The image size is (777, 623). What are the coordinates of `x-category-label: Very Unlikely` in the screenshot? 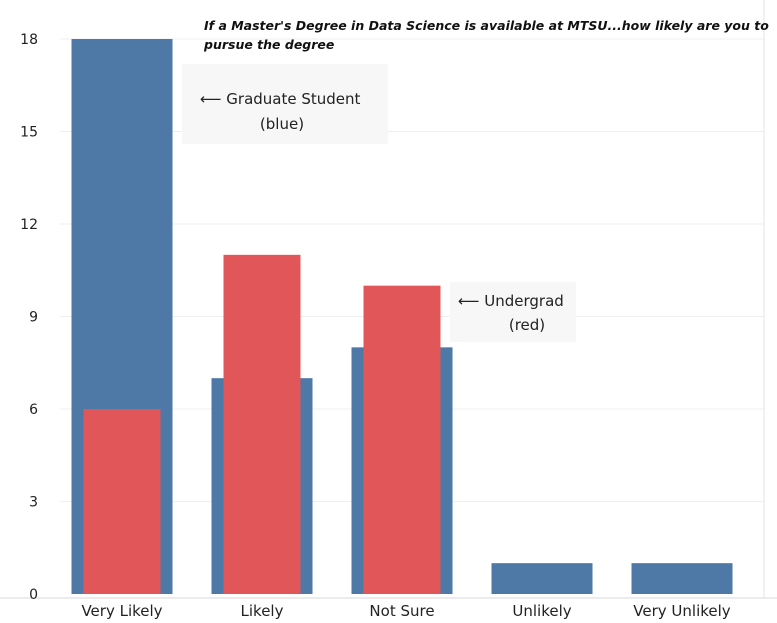 It's located at (682, 611).